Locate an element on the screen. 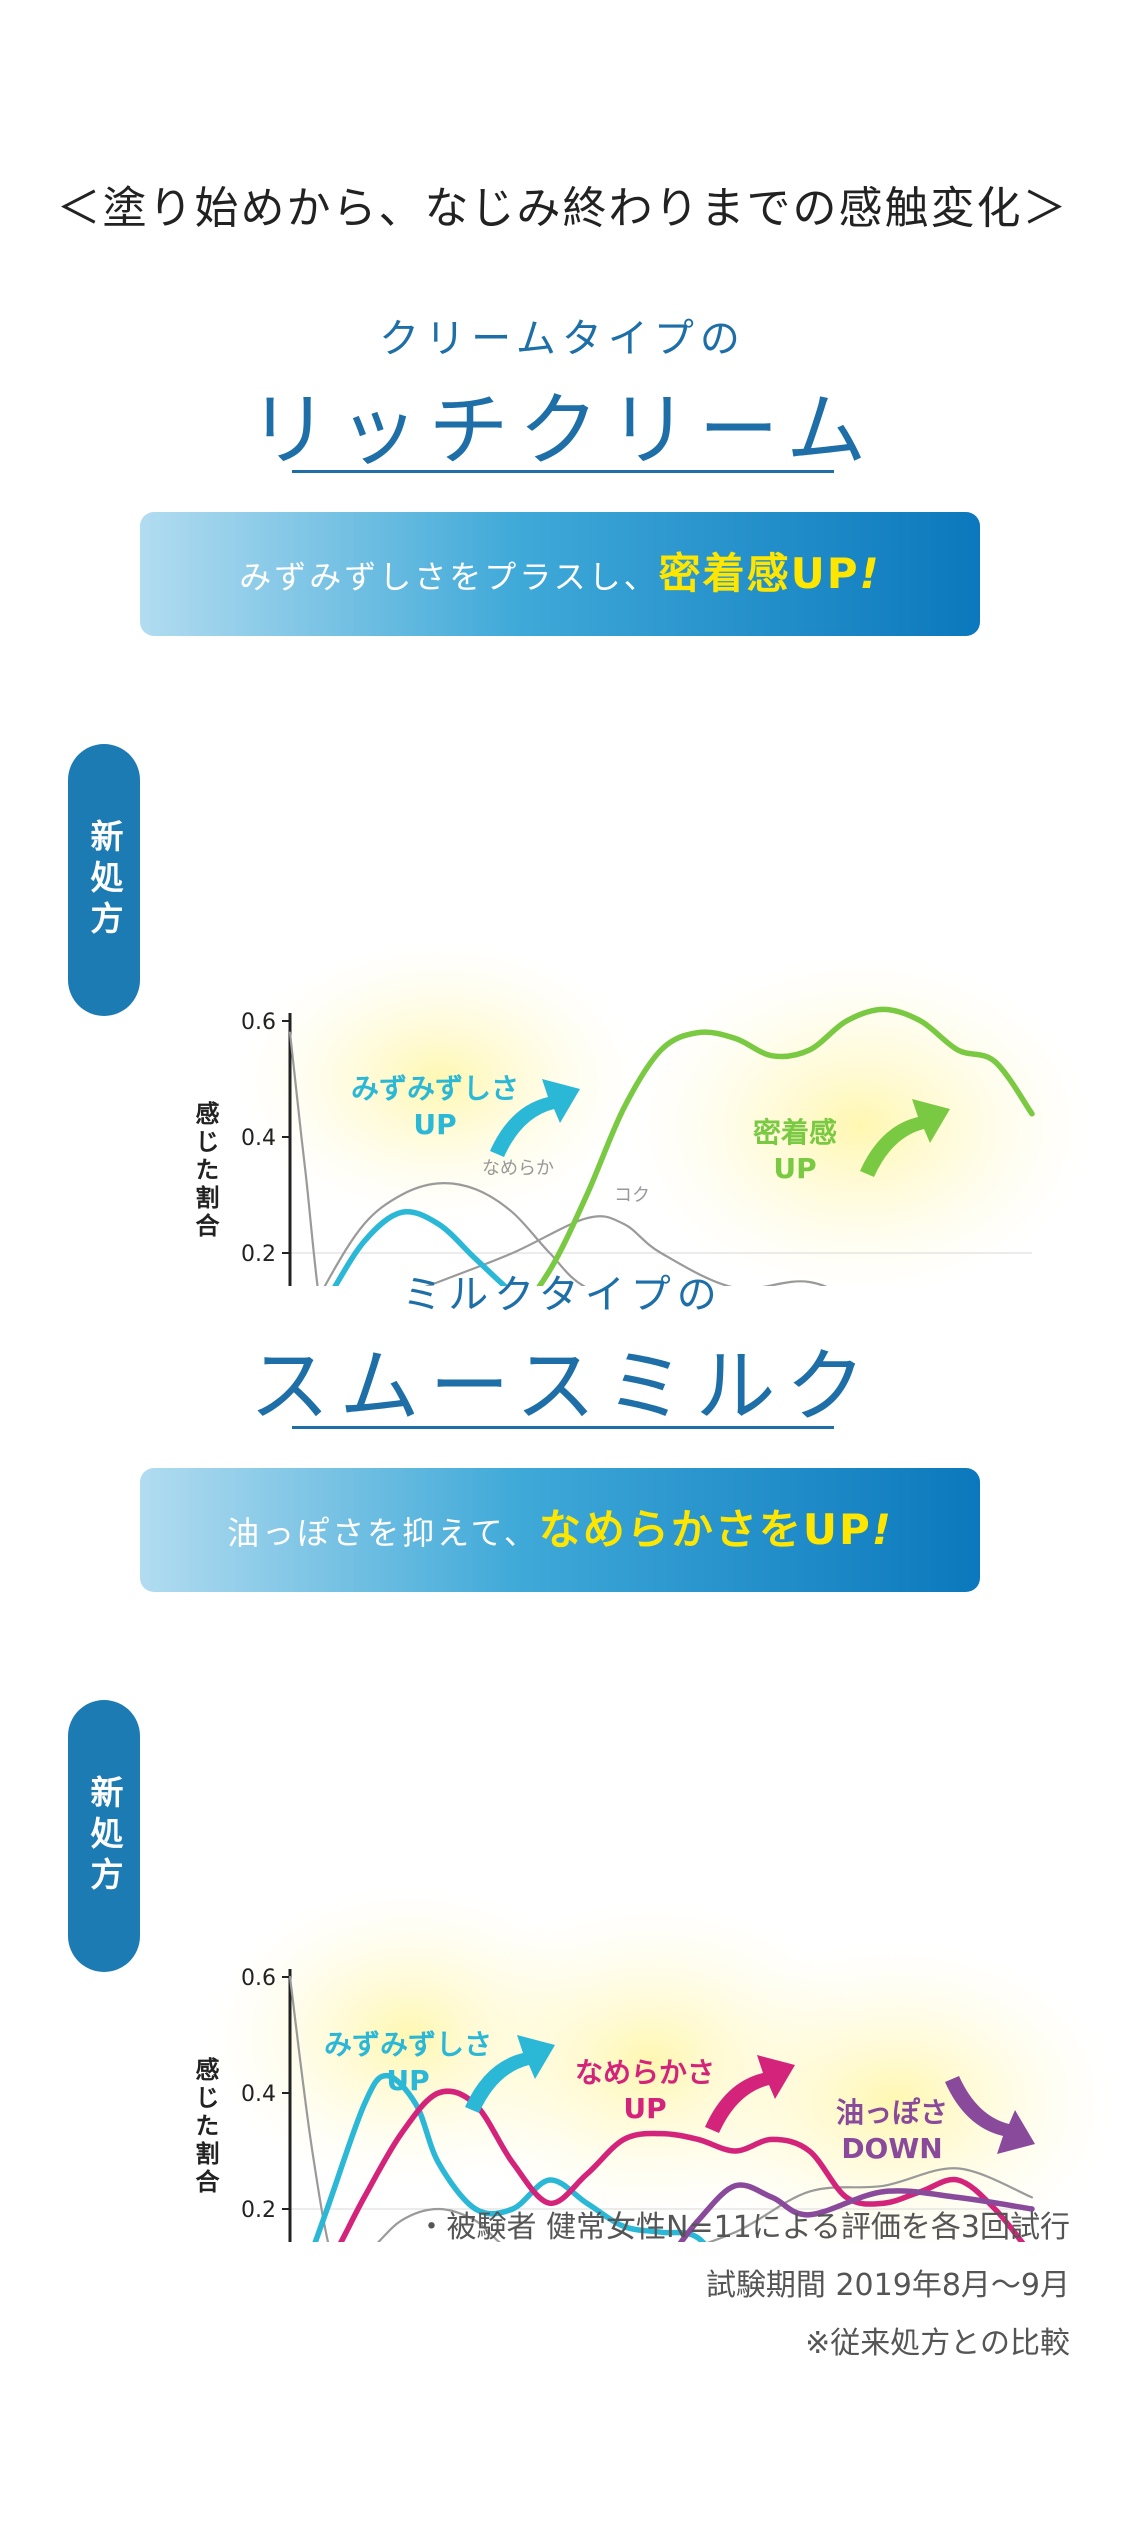 The width and height of the screenshot is (1125, 2544). series-line-なめらか is located at coordinates (454, 1234).